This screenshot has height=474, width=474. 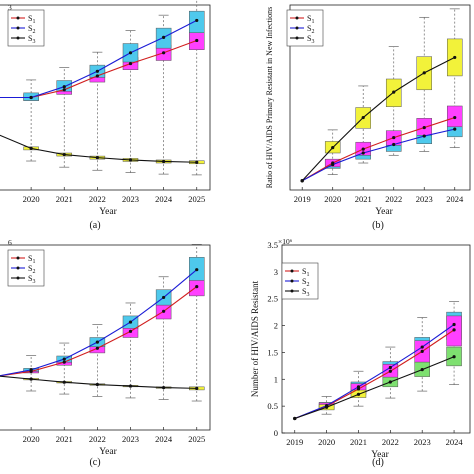 What do you see at coordinates (255, 338) in the screenshot?
I see `y-axis-label: Number of HIV/AIDS Resistant` at bounding box center [255, 338].